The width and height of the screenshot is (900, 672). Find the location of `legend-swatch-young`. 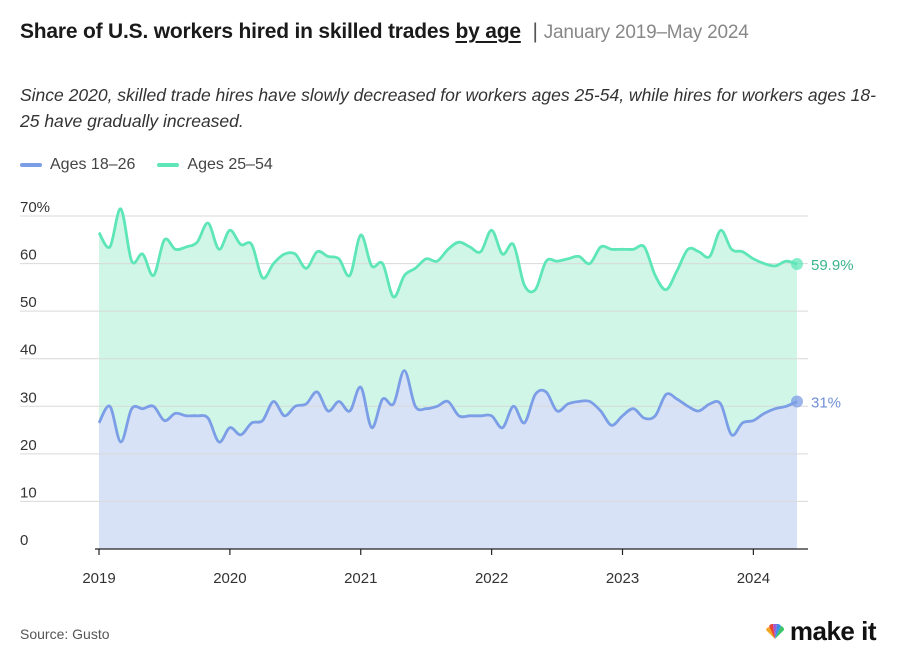

legend-swatch-young is located at coordinates (31, 165).